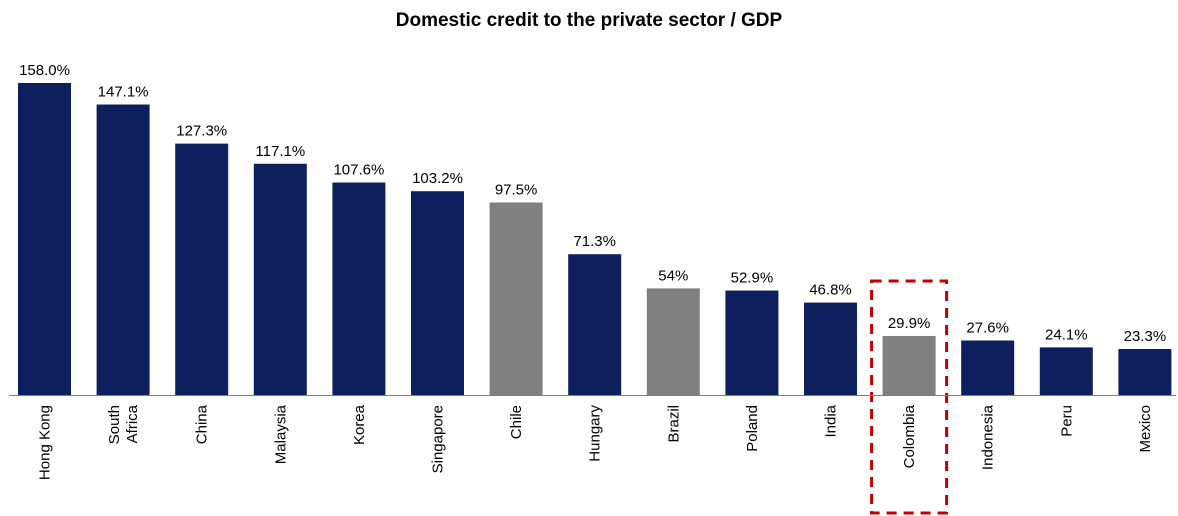 Image resolution: width=1178 pixels, height=516 pixels. I want to click on svg-text: Poland, so click(752, 428).